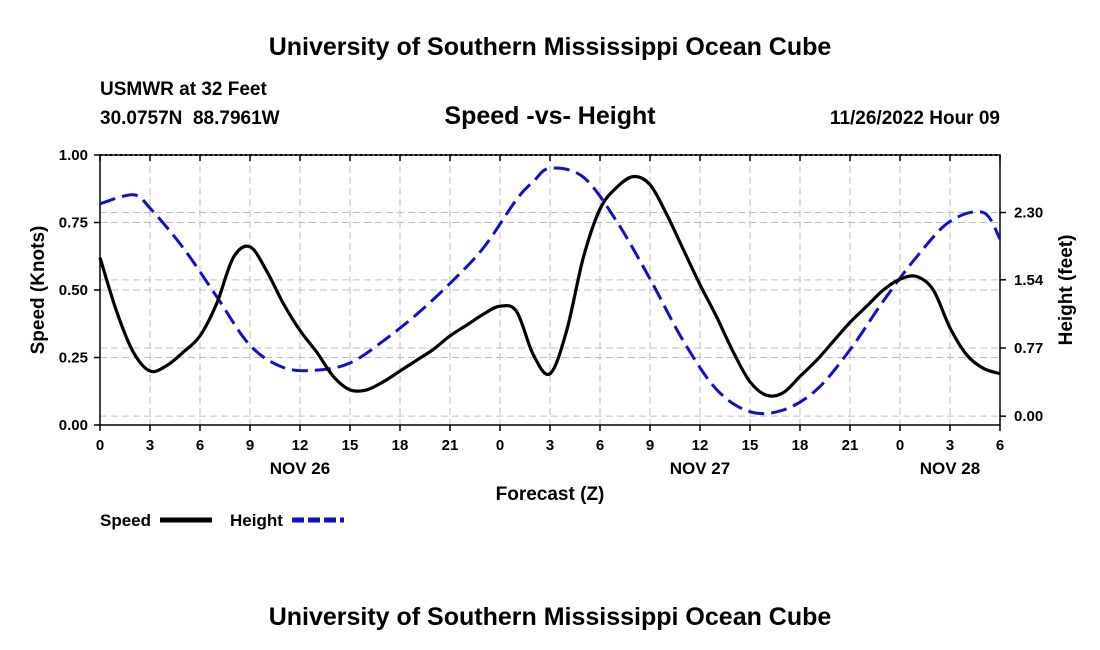 This screenshot has height=650, width=1100. What do you see at coordinates (256, 520) in the screenshot?
I see `legend-height-label: Height` at bounding box center [256, 520].